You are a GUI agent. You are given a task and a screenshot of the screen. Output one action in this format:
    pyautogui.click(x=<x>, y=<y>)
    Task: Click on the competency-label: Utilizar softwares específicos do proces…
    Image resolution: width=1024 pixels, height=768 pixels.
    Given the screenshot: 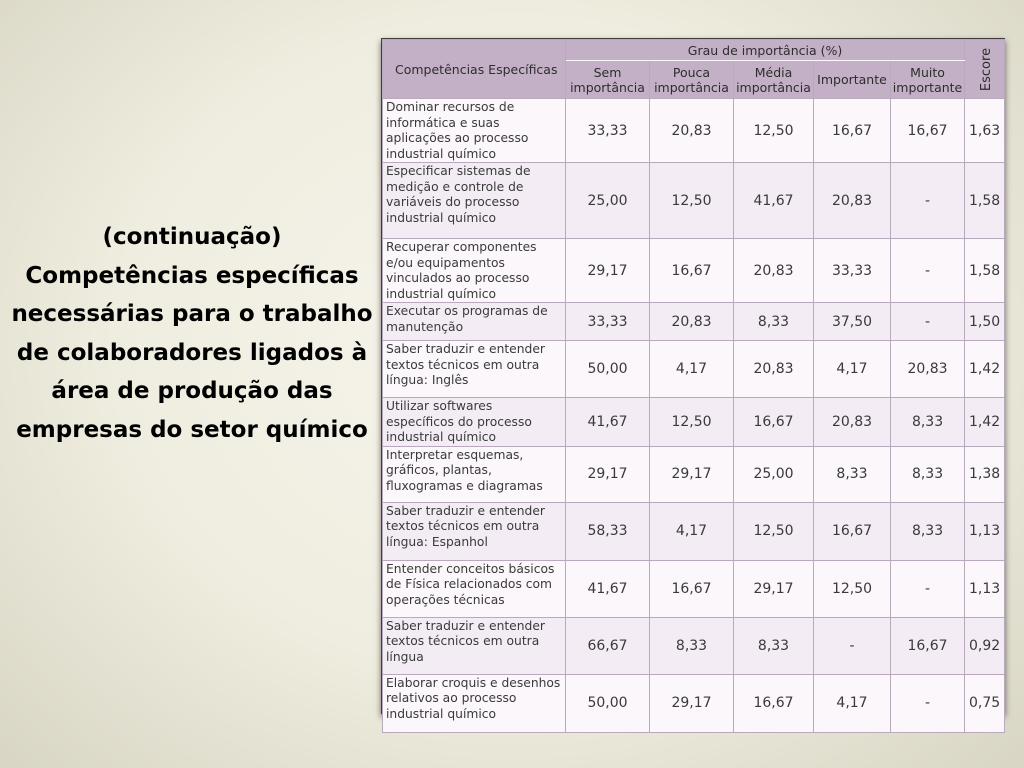 What is the action you would take?
    pyautogui.click(x=474, y=422)
    